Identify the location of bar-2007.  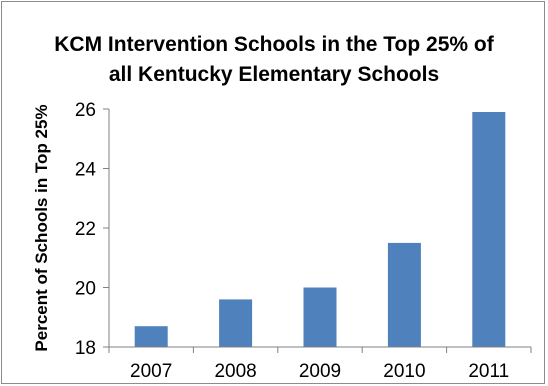
(151, 336).